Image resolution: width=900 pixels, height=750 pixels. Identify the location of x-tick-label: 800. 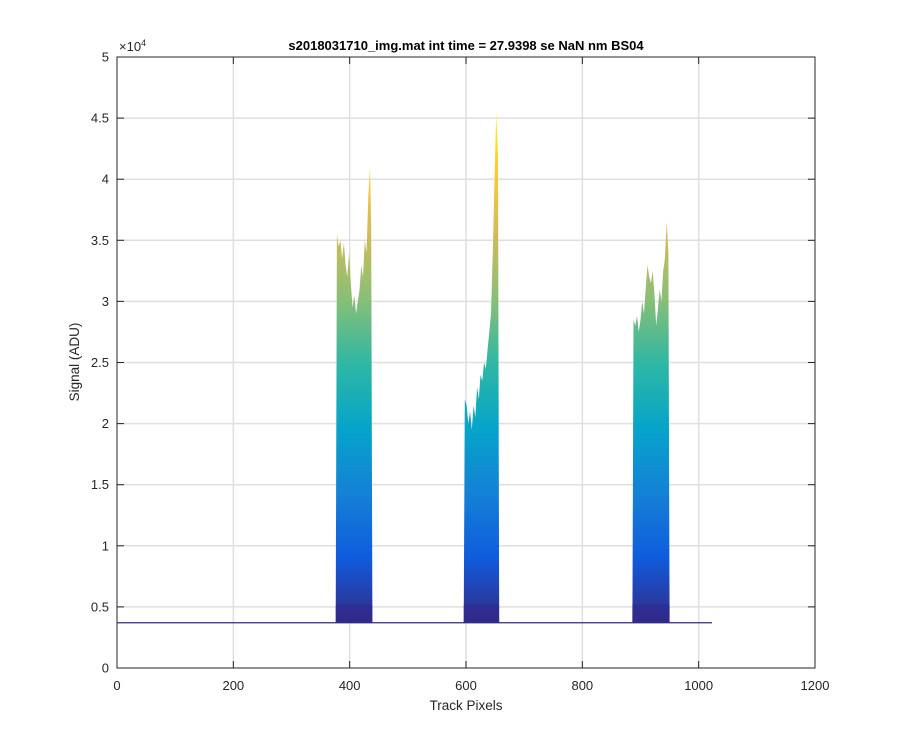
(582, 685).